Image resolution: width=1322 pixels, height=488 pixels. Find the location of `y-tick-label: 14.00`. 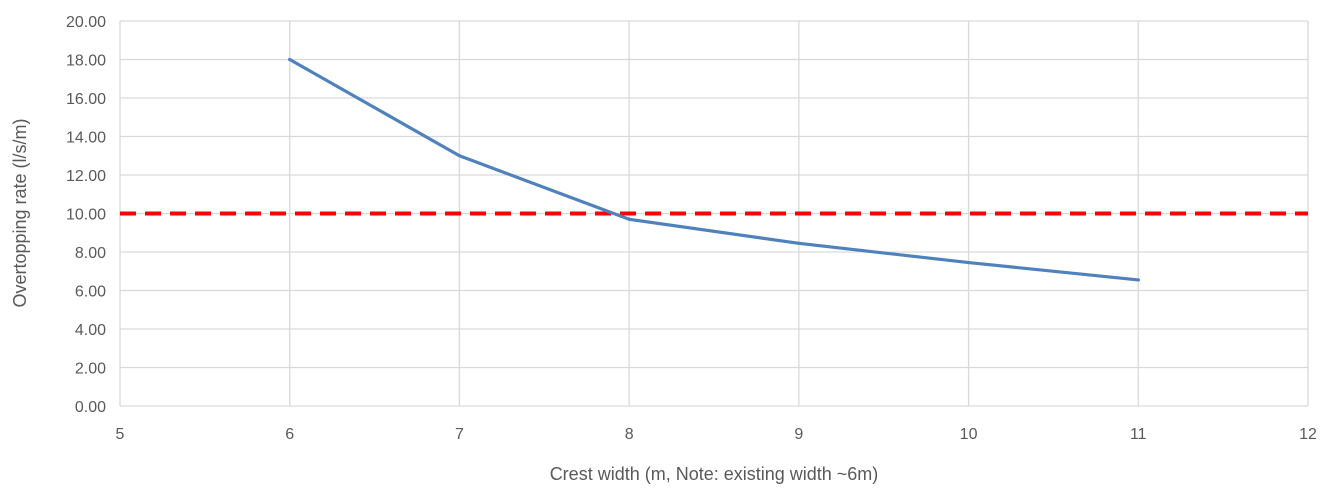

y-tick-label: 14.00 is located at coordinates (86, 138).